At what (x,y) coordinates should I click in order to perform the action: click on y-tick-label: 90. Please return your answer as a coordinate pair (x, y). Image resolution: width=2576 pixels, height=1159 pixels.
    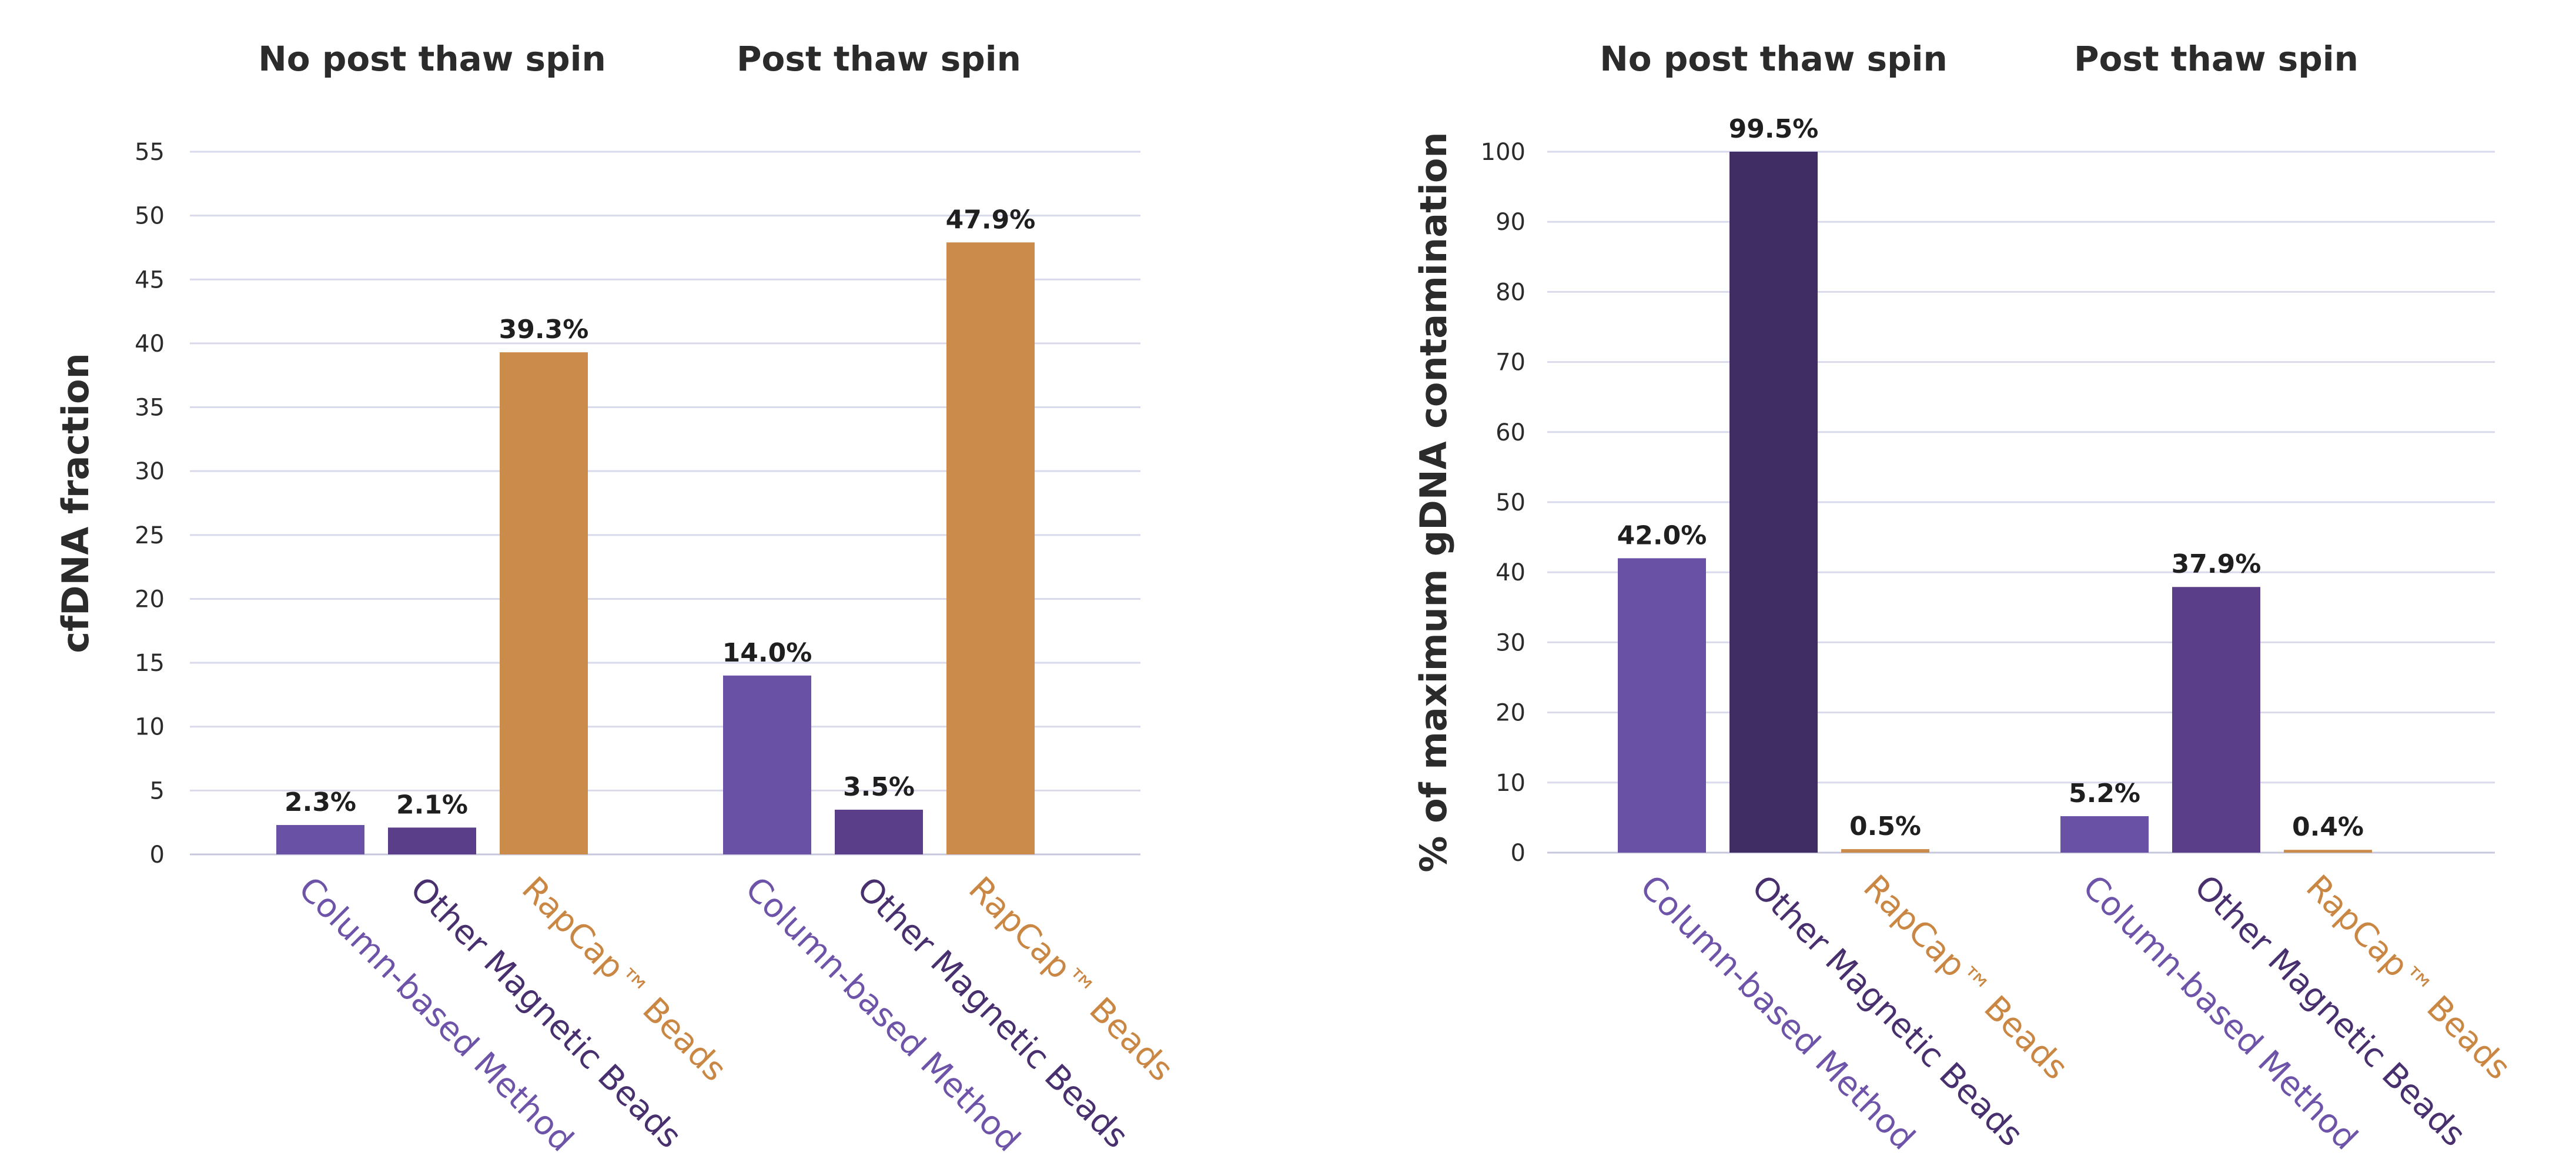
    Looking at the image, I should click on (1510, 222).